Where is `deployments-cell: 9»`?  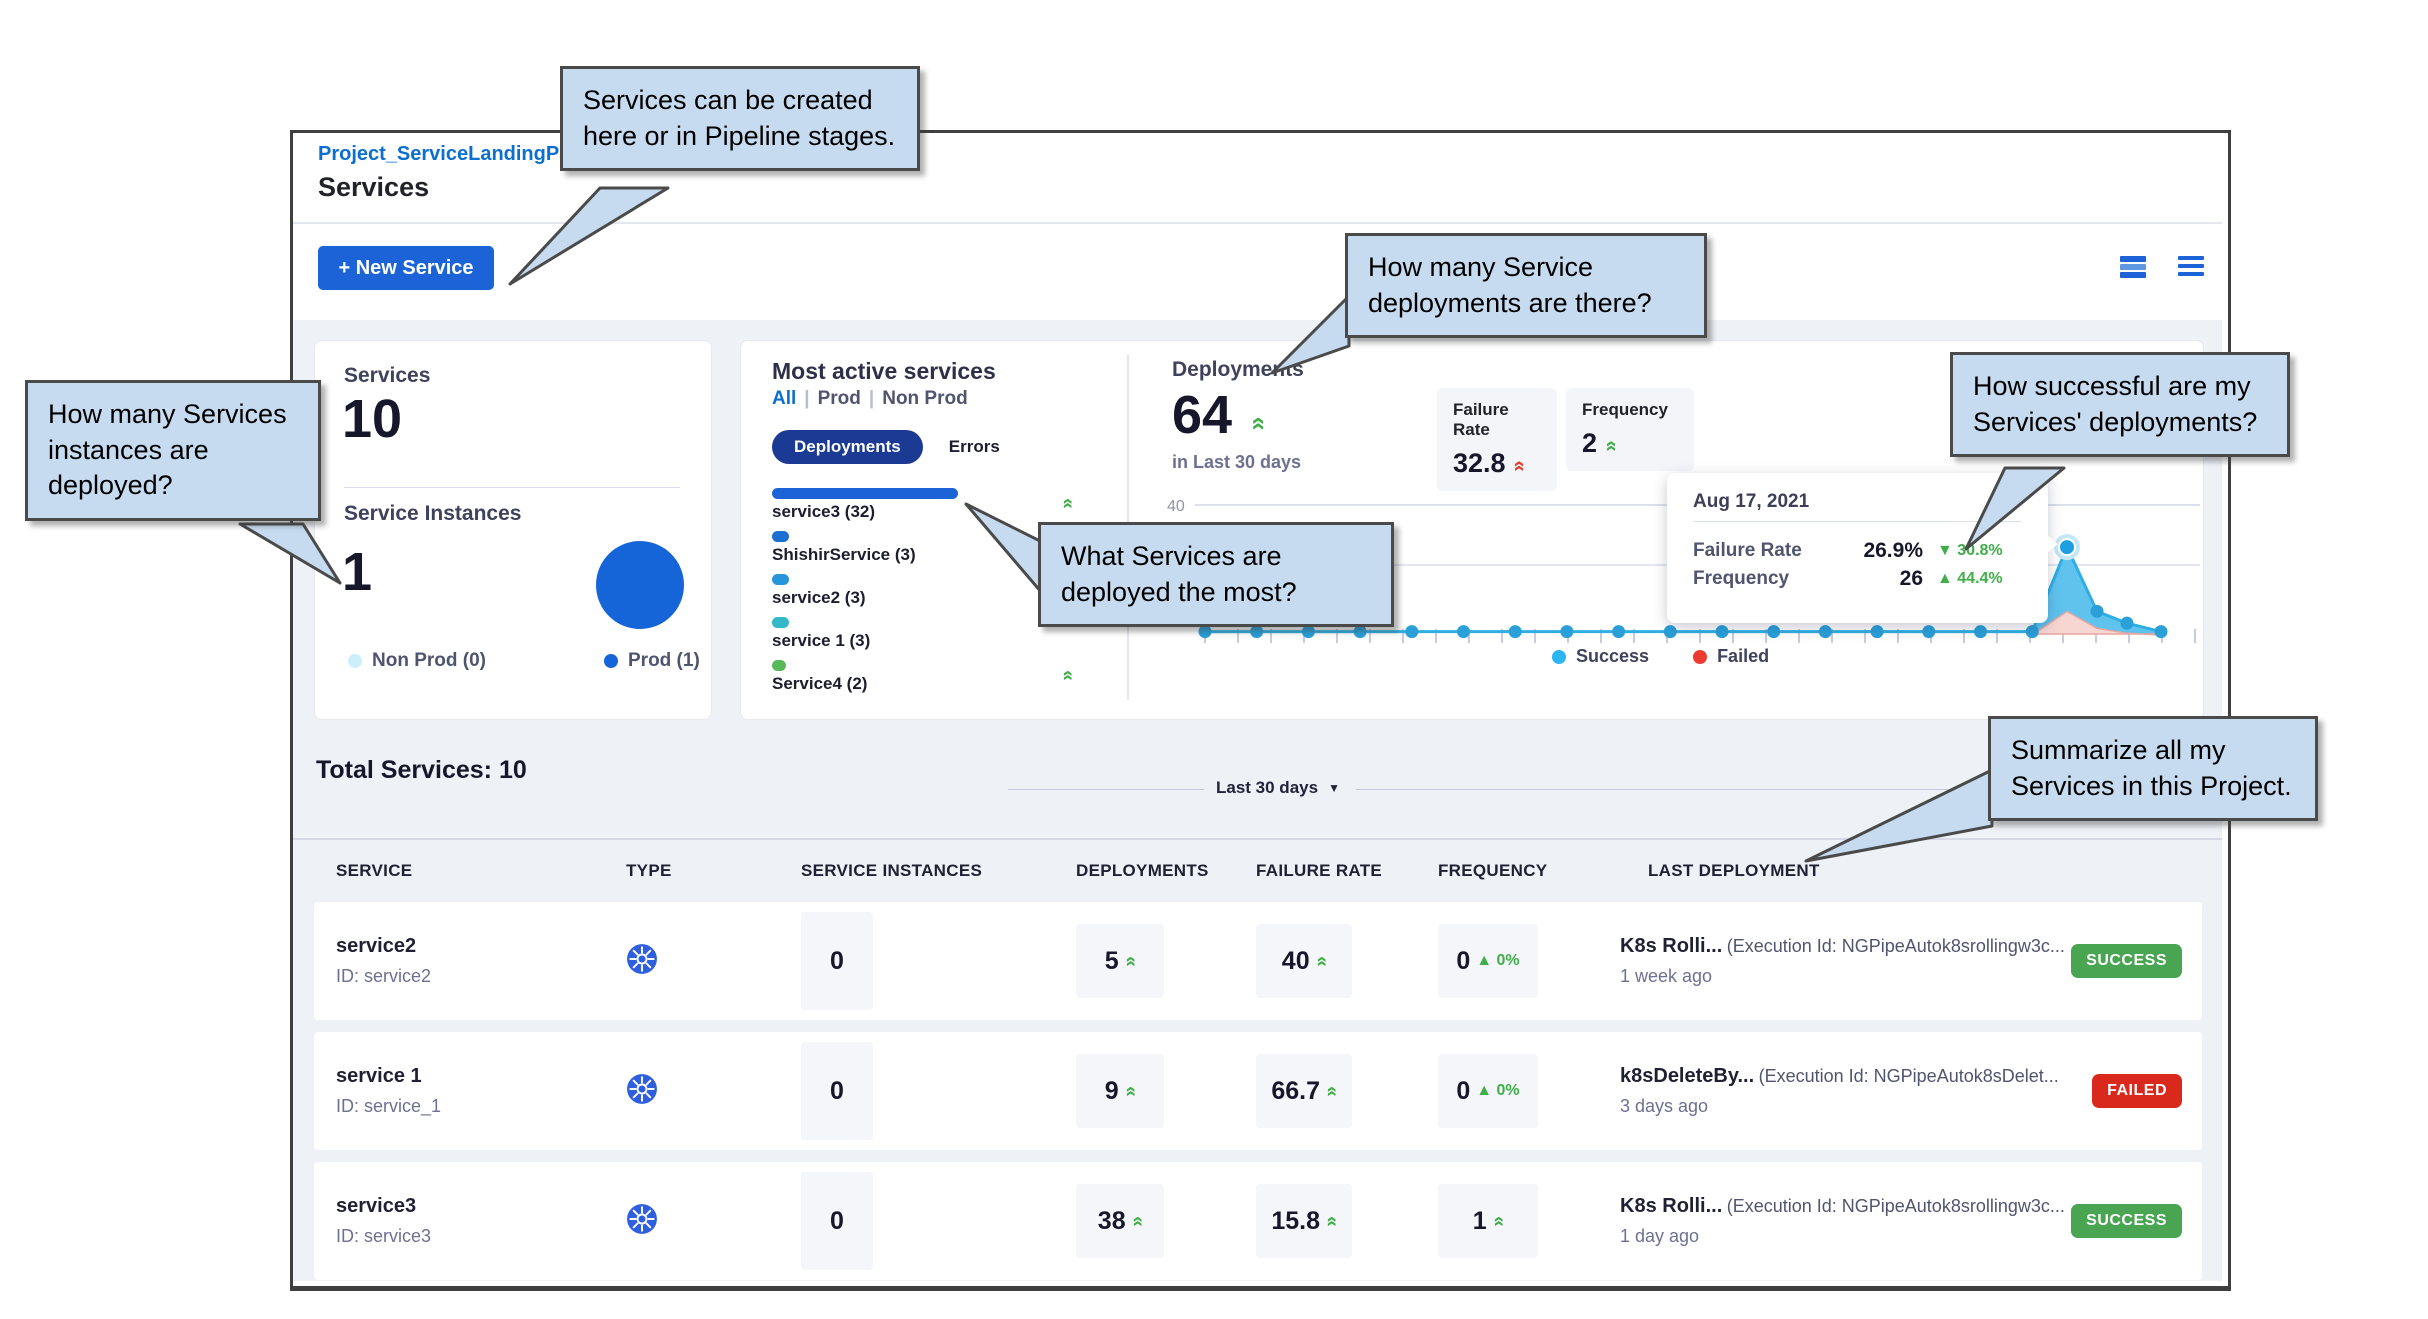
deployments-cell: 9» is located at coordinates (1120, 1091).